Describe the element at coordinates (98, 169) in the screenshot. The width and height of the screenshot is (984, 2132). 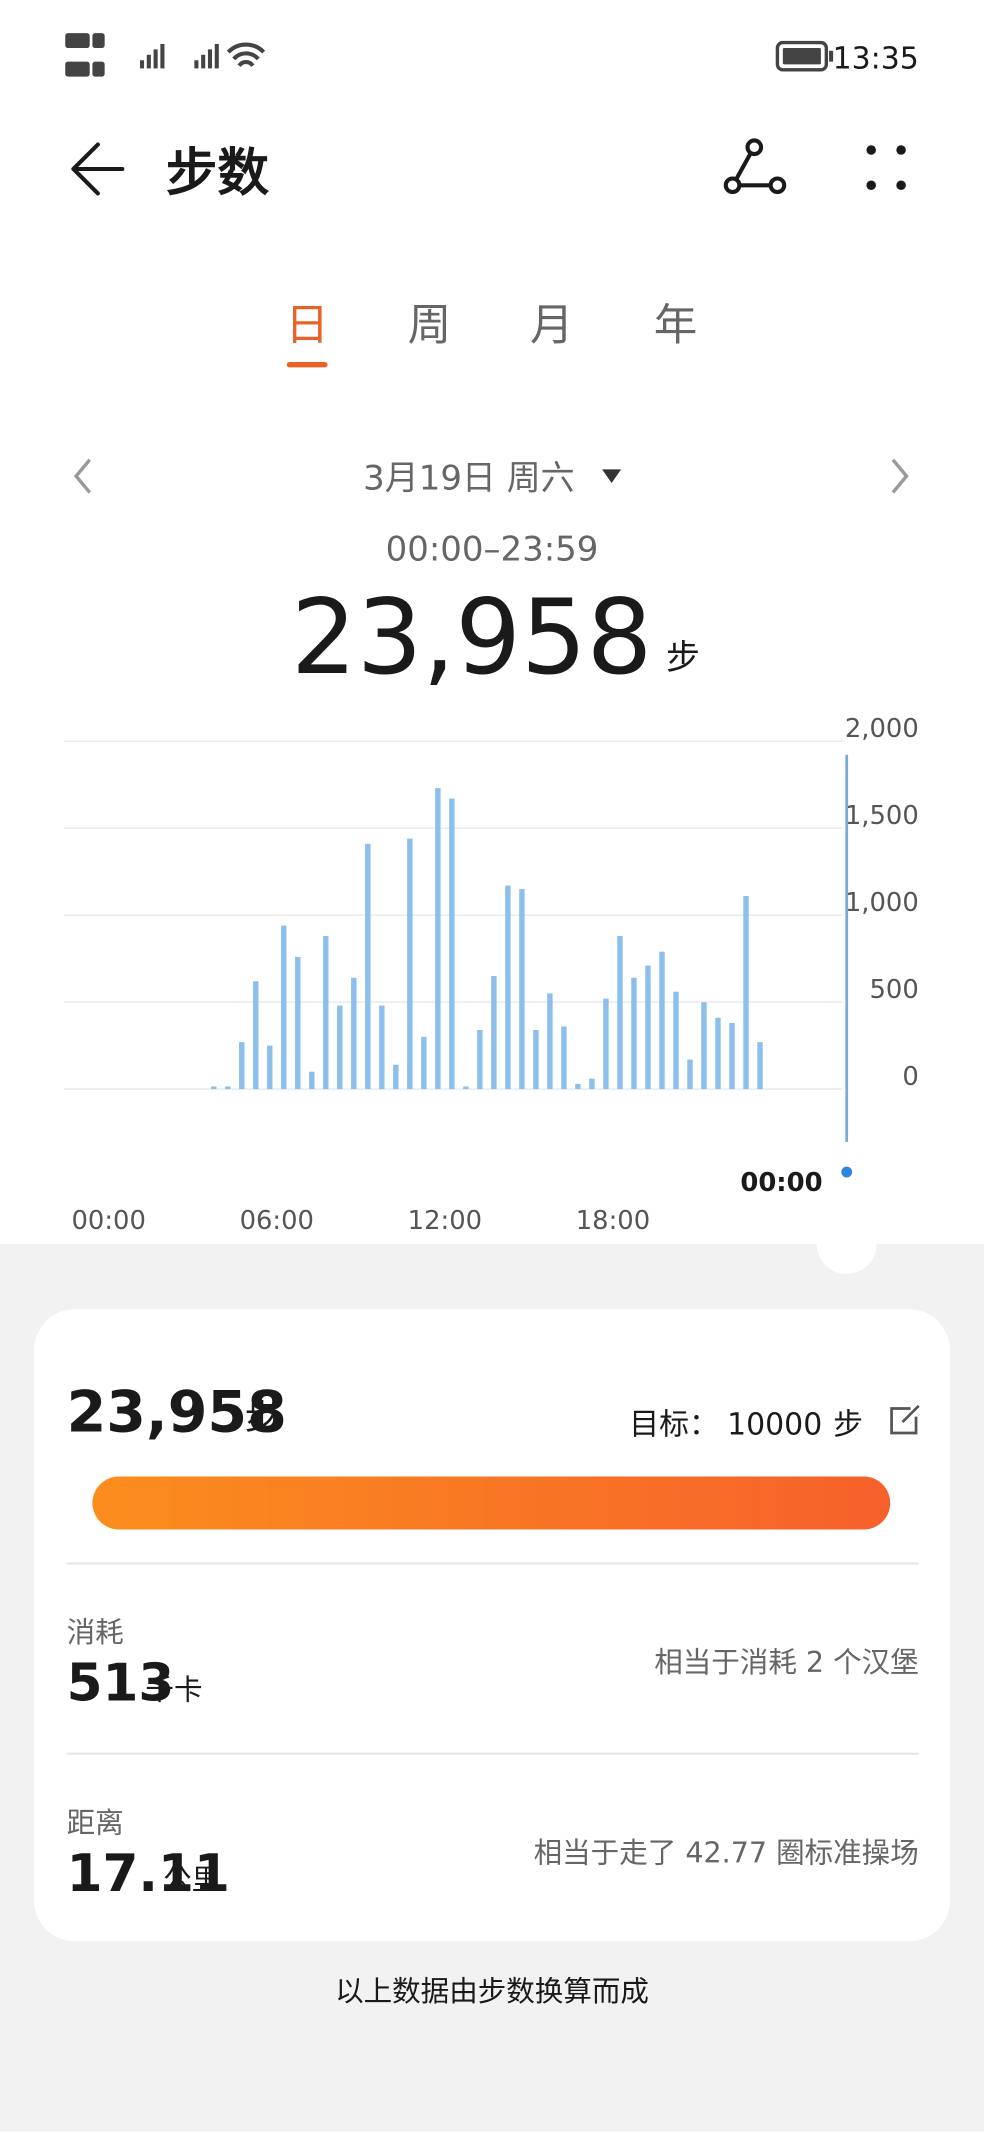
I see `back-button` at that location.